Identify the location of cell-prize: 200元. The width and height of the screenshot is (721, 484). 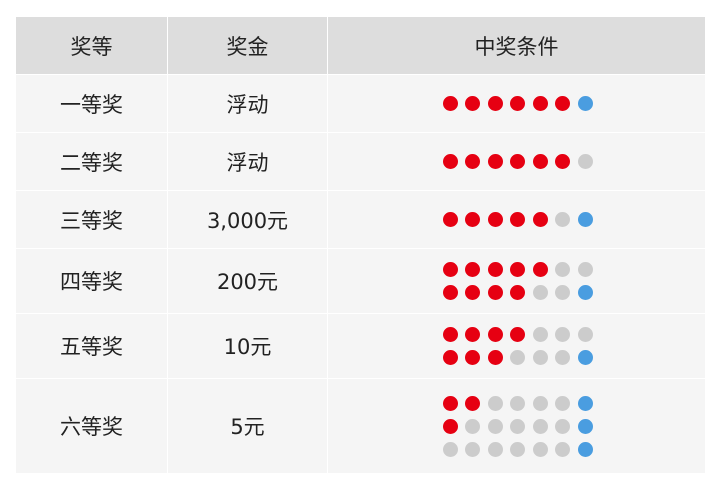
(247, 281).